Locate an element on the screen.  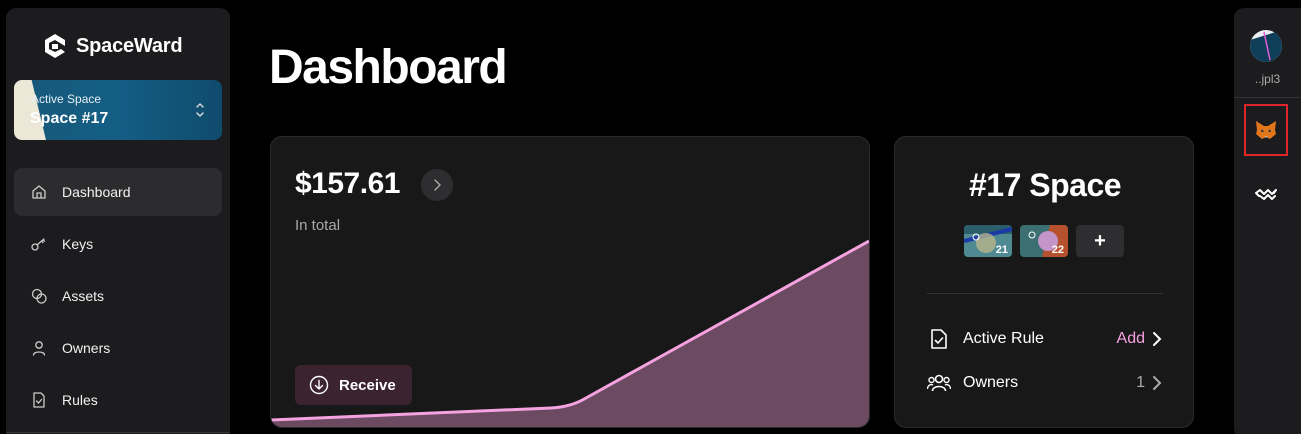
balance-details-button is located at coordinates (437, 185).